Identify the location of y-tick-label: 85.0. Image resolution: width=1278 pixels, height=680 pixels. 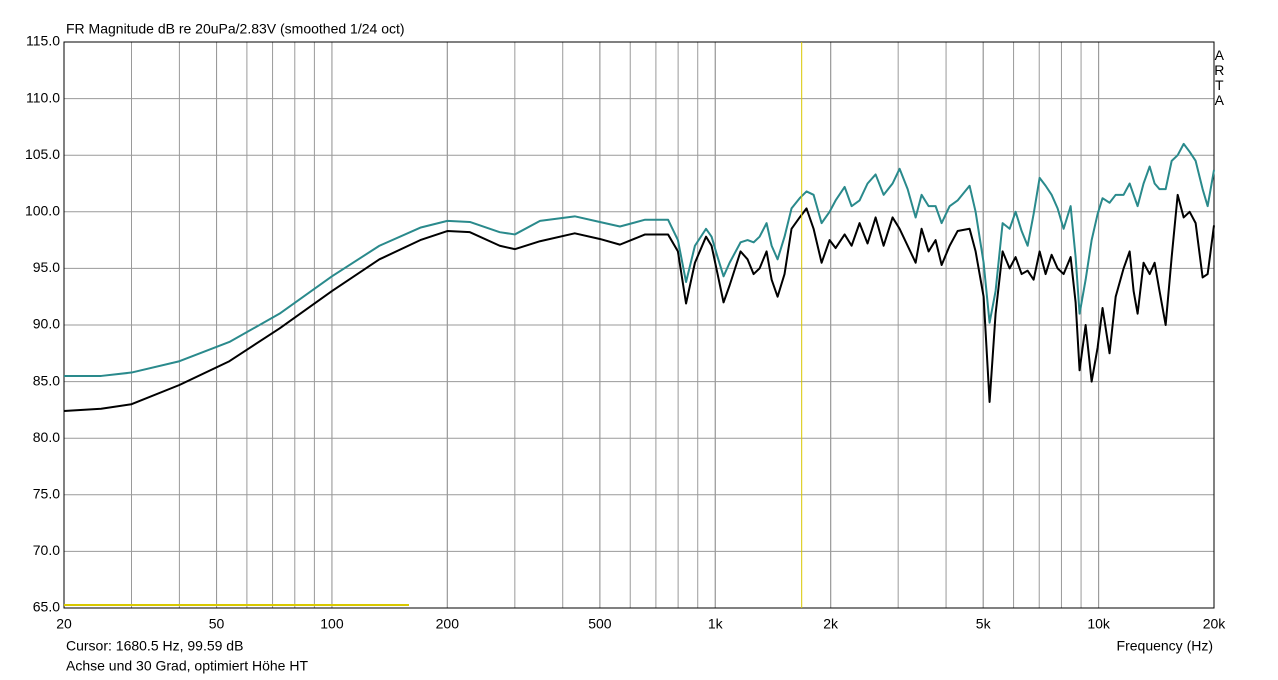
(46, 380).